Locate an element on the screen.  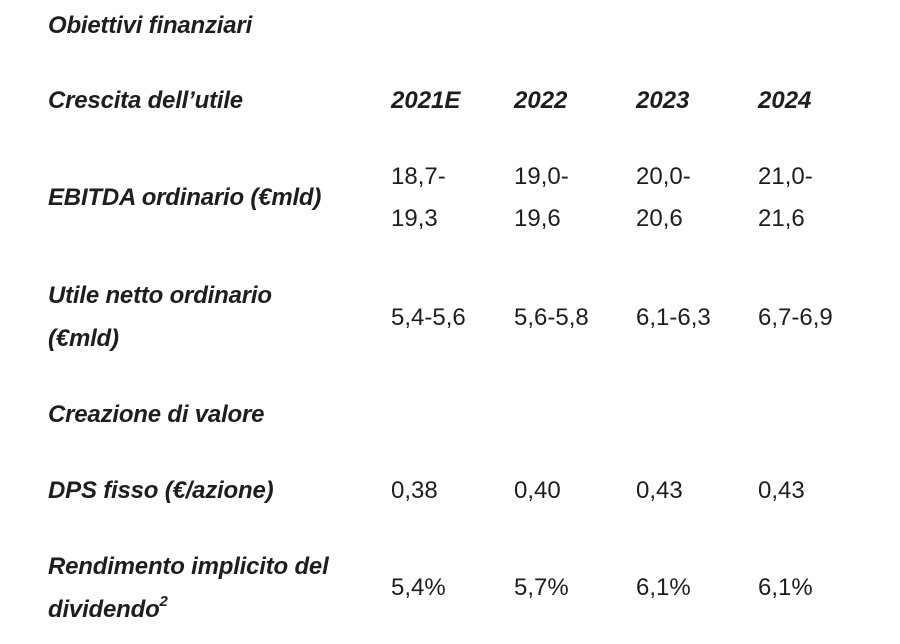
cell-line: 21,6 is located at coordinates (781, 218).